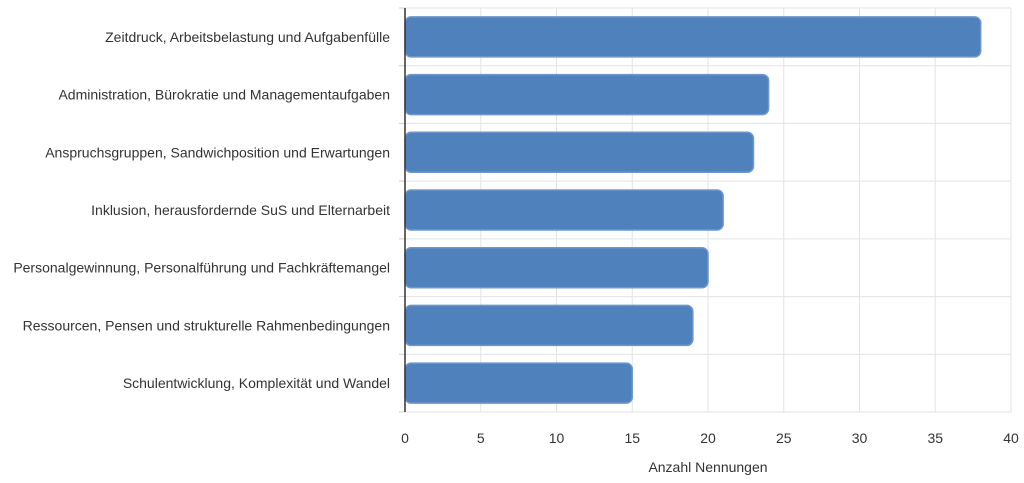 The height and width of the screenshot is (483, 1024). Describe the element at coordinates (256, 383) in the screenshot. I see `category-label: Schulentwicklung, Komplexität und Wandel` at that location.